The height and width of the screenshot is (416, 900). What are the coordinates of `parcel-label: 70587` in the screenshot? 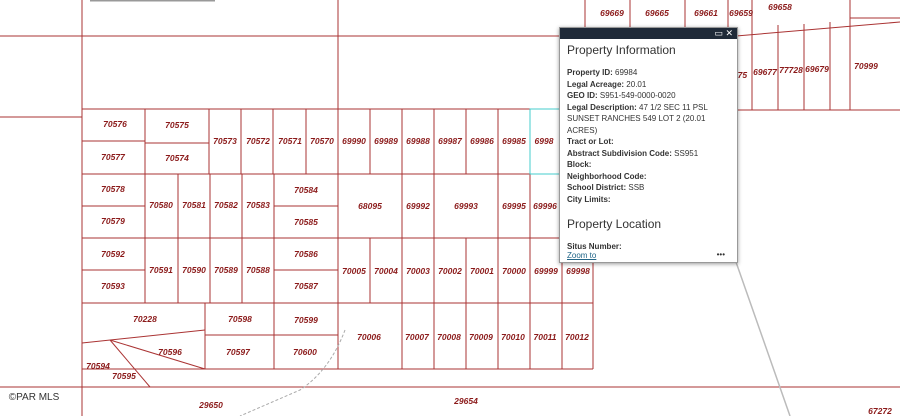 It's located at (306, 286).